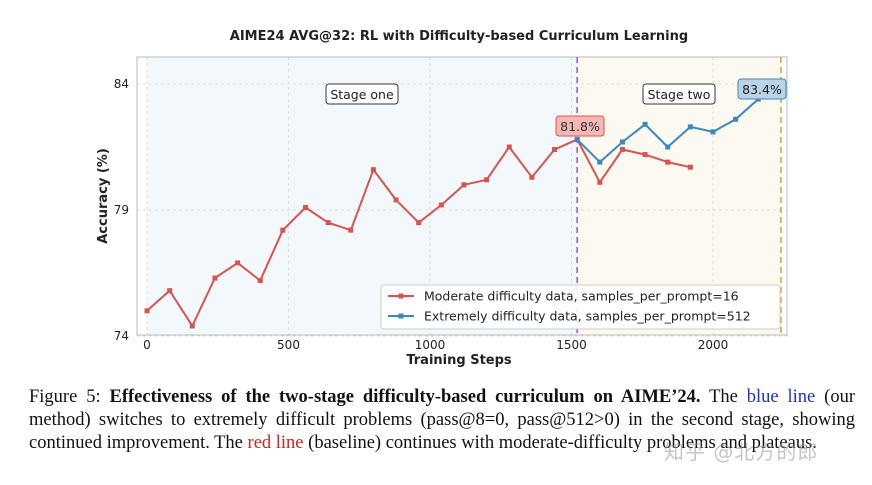 The width and height of the screenshot is (872, 485). I want to click on final-value-label: 83.4%, so click(762, 89).